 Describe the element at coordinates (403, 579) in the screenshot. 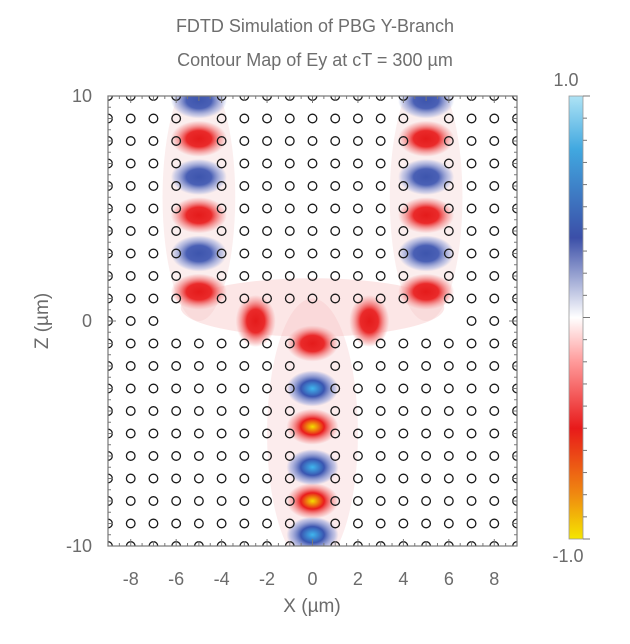

I see `x-tick-label: 4` at that location.